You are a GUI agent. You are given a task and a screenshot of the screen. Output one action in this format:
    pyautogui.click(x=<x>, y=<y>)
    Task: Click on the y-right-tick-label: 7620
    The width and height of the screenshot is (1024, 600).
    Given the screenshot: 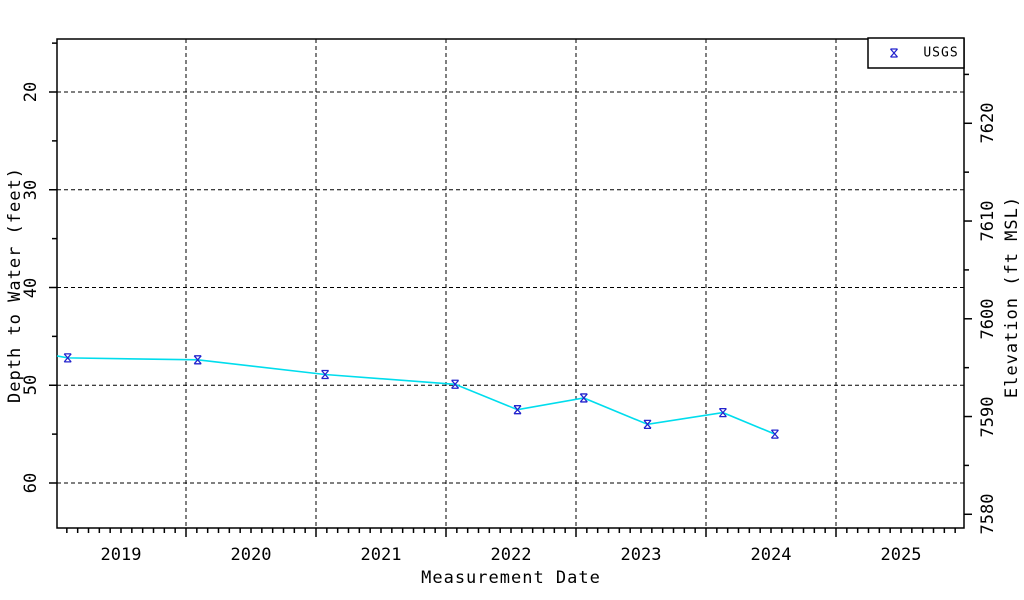 What is the action you would take?
    pyautogui.click(x=988, y=123)
    